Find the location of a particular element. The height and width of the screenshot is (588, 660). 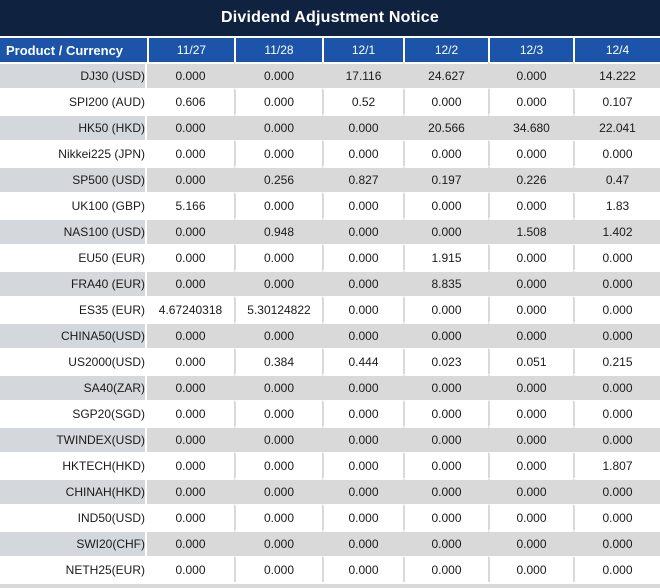

product-cell: SGP20(SGD) is located at coordinates (73, 413).